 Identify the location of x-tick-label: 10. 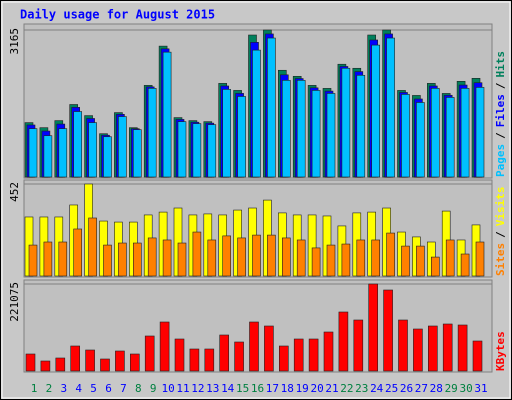
(167, 388).